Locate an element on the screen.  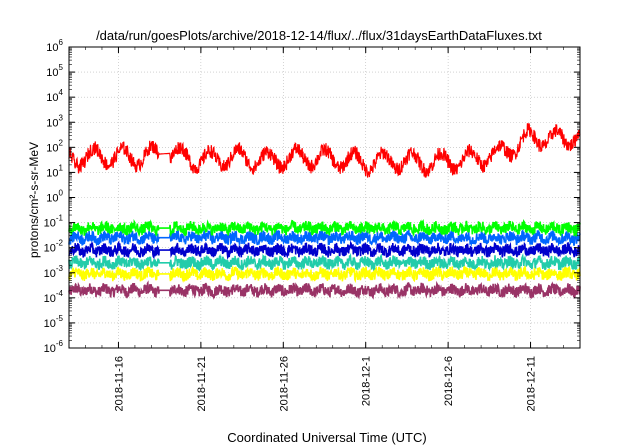
x-tick-label: 2018-11-16 is located at coordinates (119, 383).